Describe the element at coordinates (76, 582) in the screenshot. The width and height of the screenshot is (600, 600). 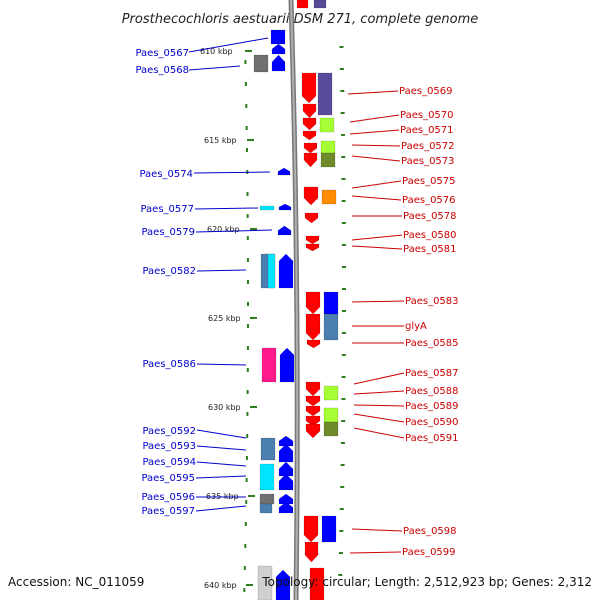
I see `accession-text: Accession: NC_011059` at that location.